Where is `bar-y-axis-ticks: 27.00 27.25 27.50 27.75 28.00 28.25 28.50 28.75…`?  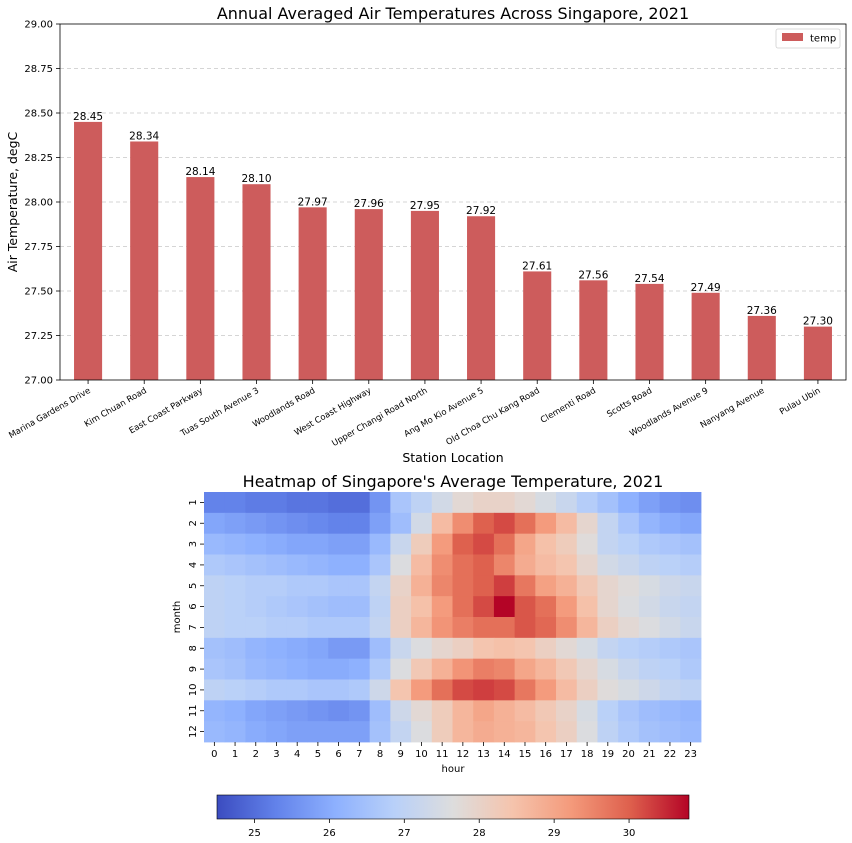
bar-y-axis-ticks: 27.00 27.25 27.50 27.75 28.00 28.25 28.50 28.75… is located at coordinates (42, 203).